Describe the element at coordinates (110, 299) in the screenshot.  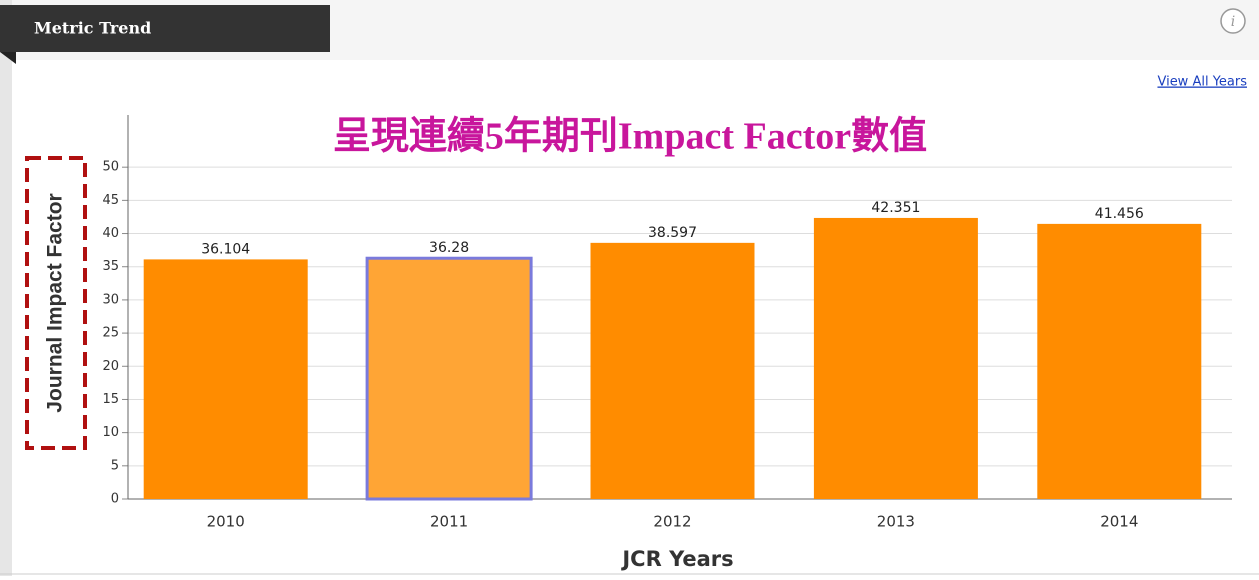
I see `y-tick-label: 30` at that location.